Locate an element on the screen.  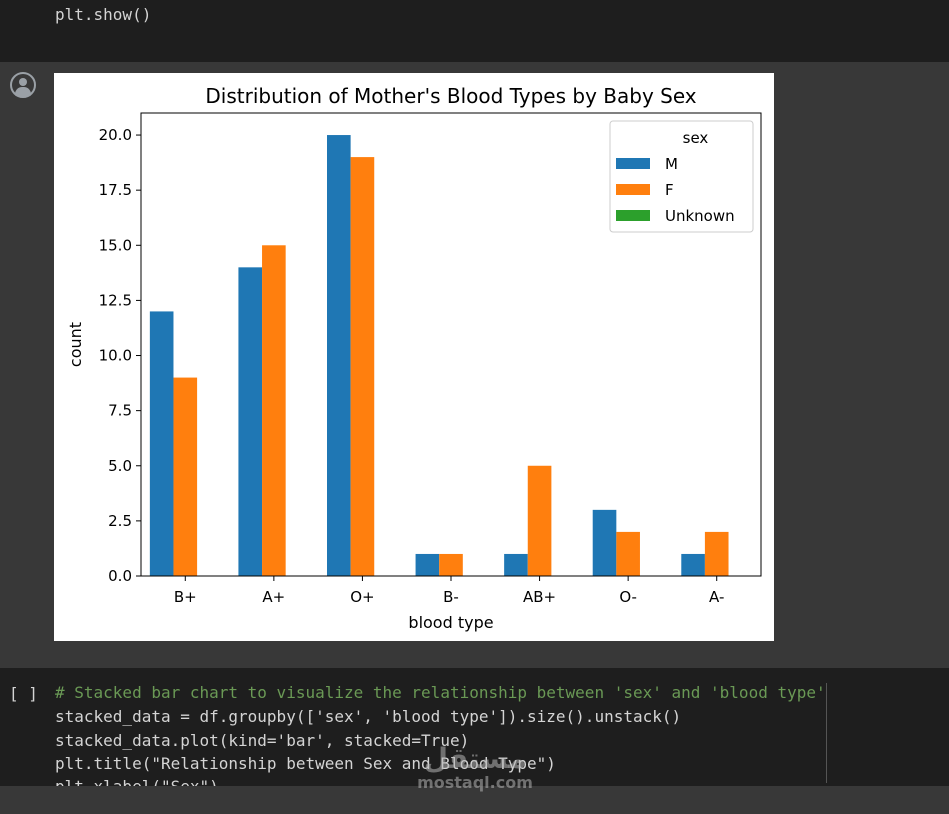
bar-m-B+ is located at coordinates (161, 443).